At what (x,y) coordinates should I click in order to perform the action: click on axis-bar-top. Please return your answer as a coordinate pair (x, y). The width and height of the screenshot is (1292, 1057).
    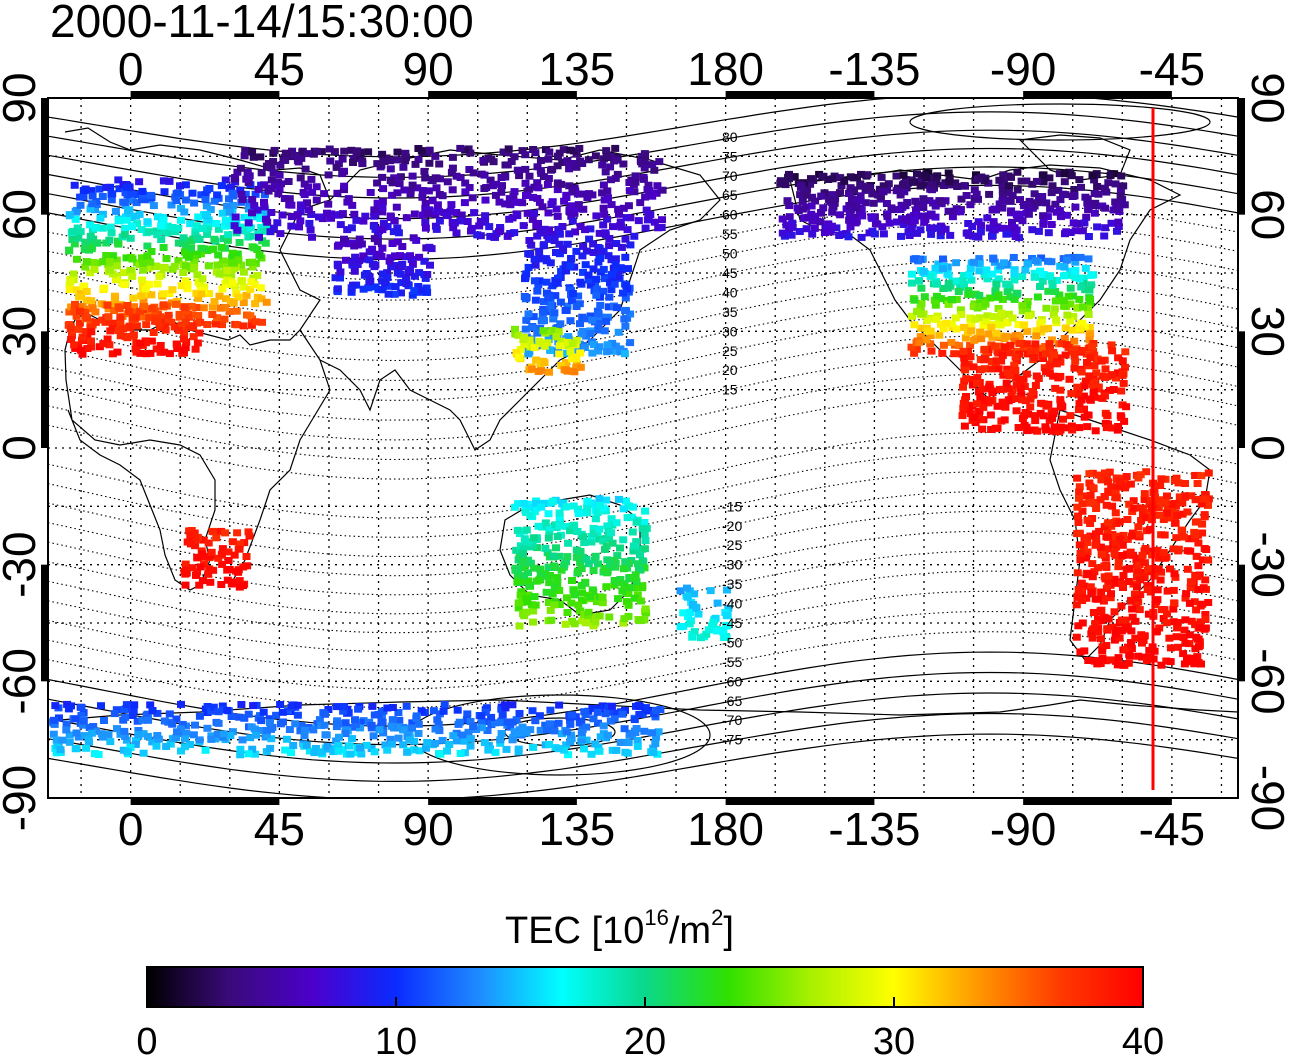
    Looking at the image, I should click on (205, 94).